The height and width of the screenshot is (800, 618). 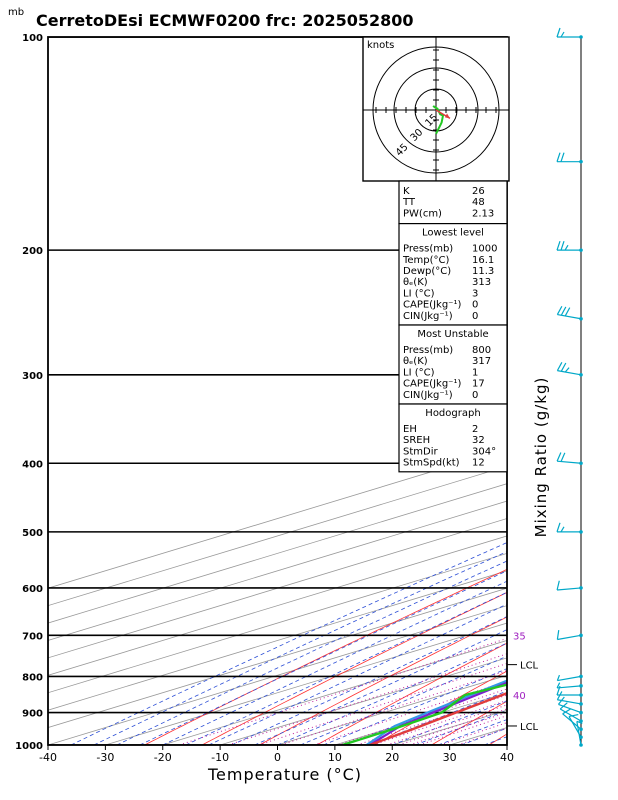 What do you see at coordinates (507, 757) in the screenshot?
I see `x-tick-label: 40` at bounding box center [507, 757].